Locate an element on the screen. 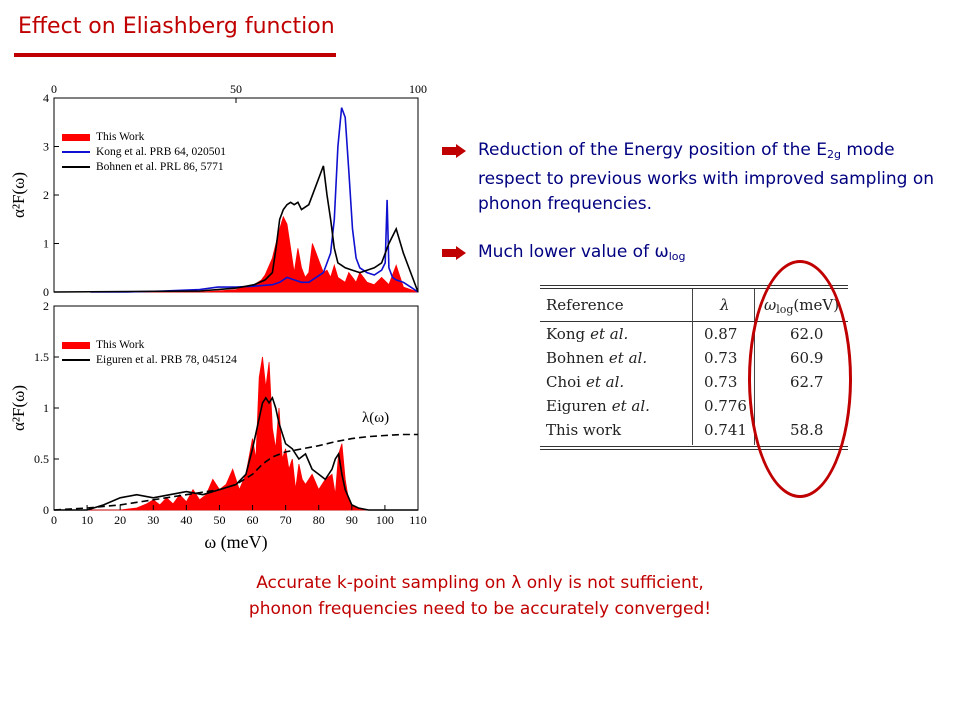 This screenshot has height=720, width=960. table-cell-reference: This work is located at coordinates (586, 430).